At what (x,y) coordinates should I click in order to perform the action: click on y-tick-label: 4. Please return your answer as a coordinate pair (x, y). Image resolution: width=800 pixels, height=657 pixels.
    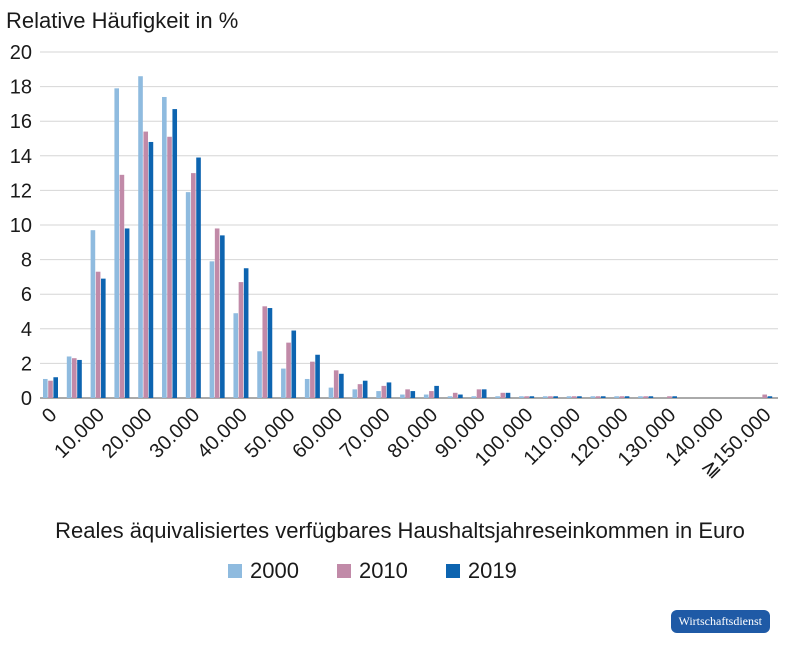
    Looking at the image, I should click on (26, 330).